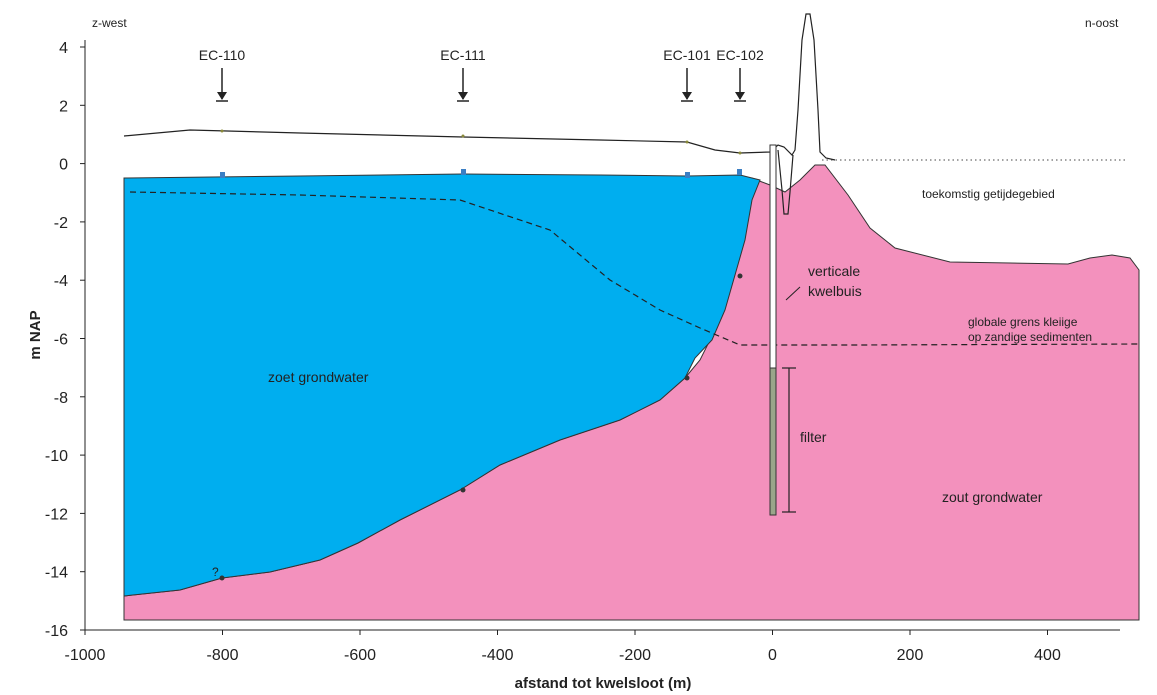 This screenshot has width=1157, height=695. Describe the element at coordinates (635, 655) in the screenshot. I see `x-tick-label: -200` at that location.